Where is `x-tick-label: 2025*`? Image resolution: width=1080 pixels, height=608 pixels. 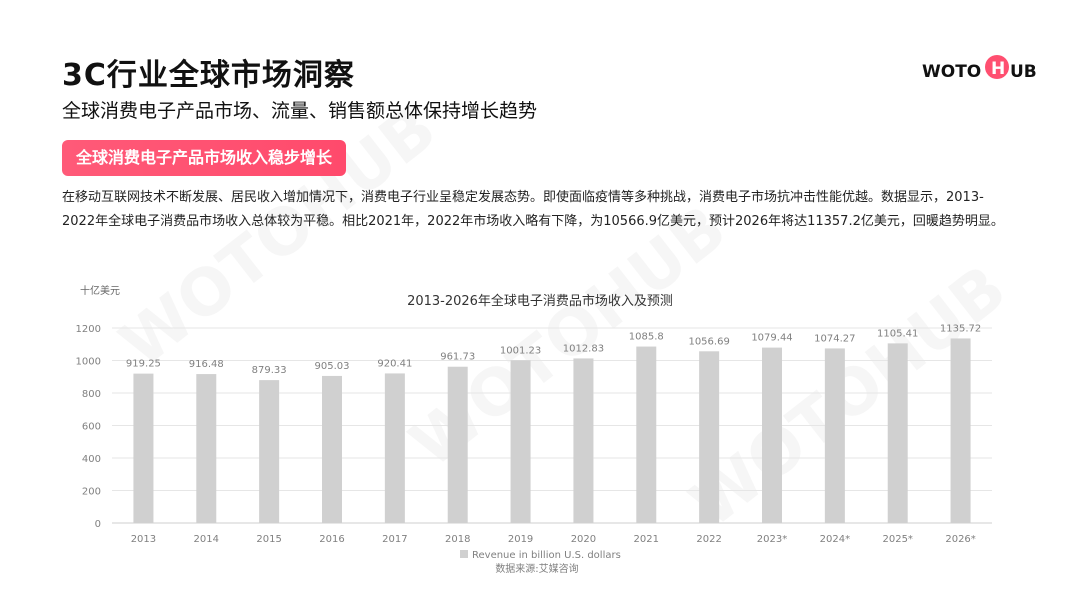
x-tick-label: 2025* is located at coordinates (897, 539).